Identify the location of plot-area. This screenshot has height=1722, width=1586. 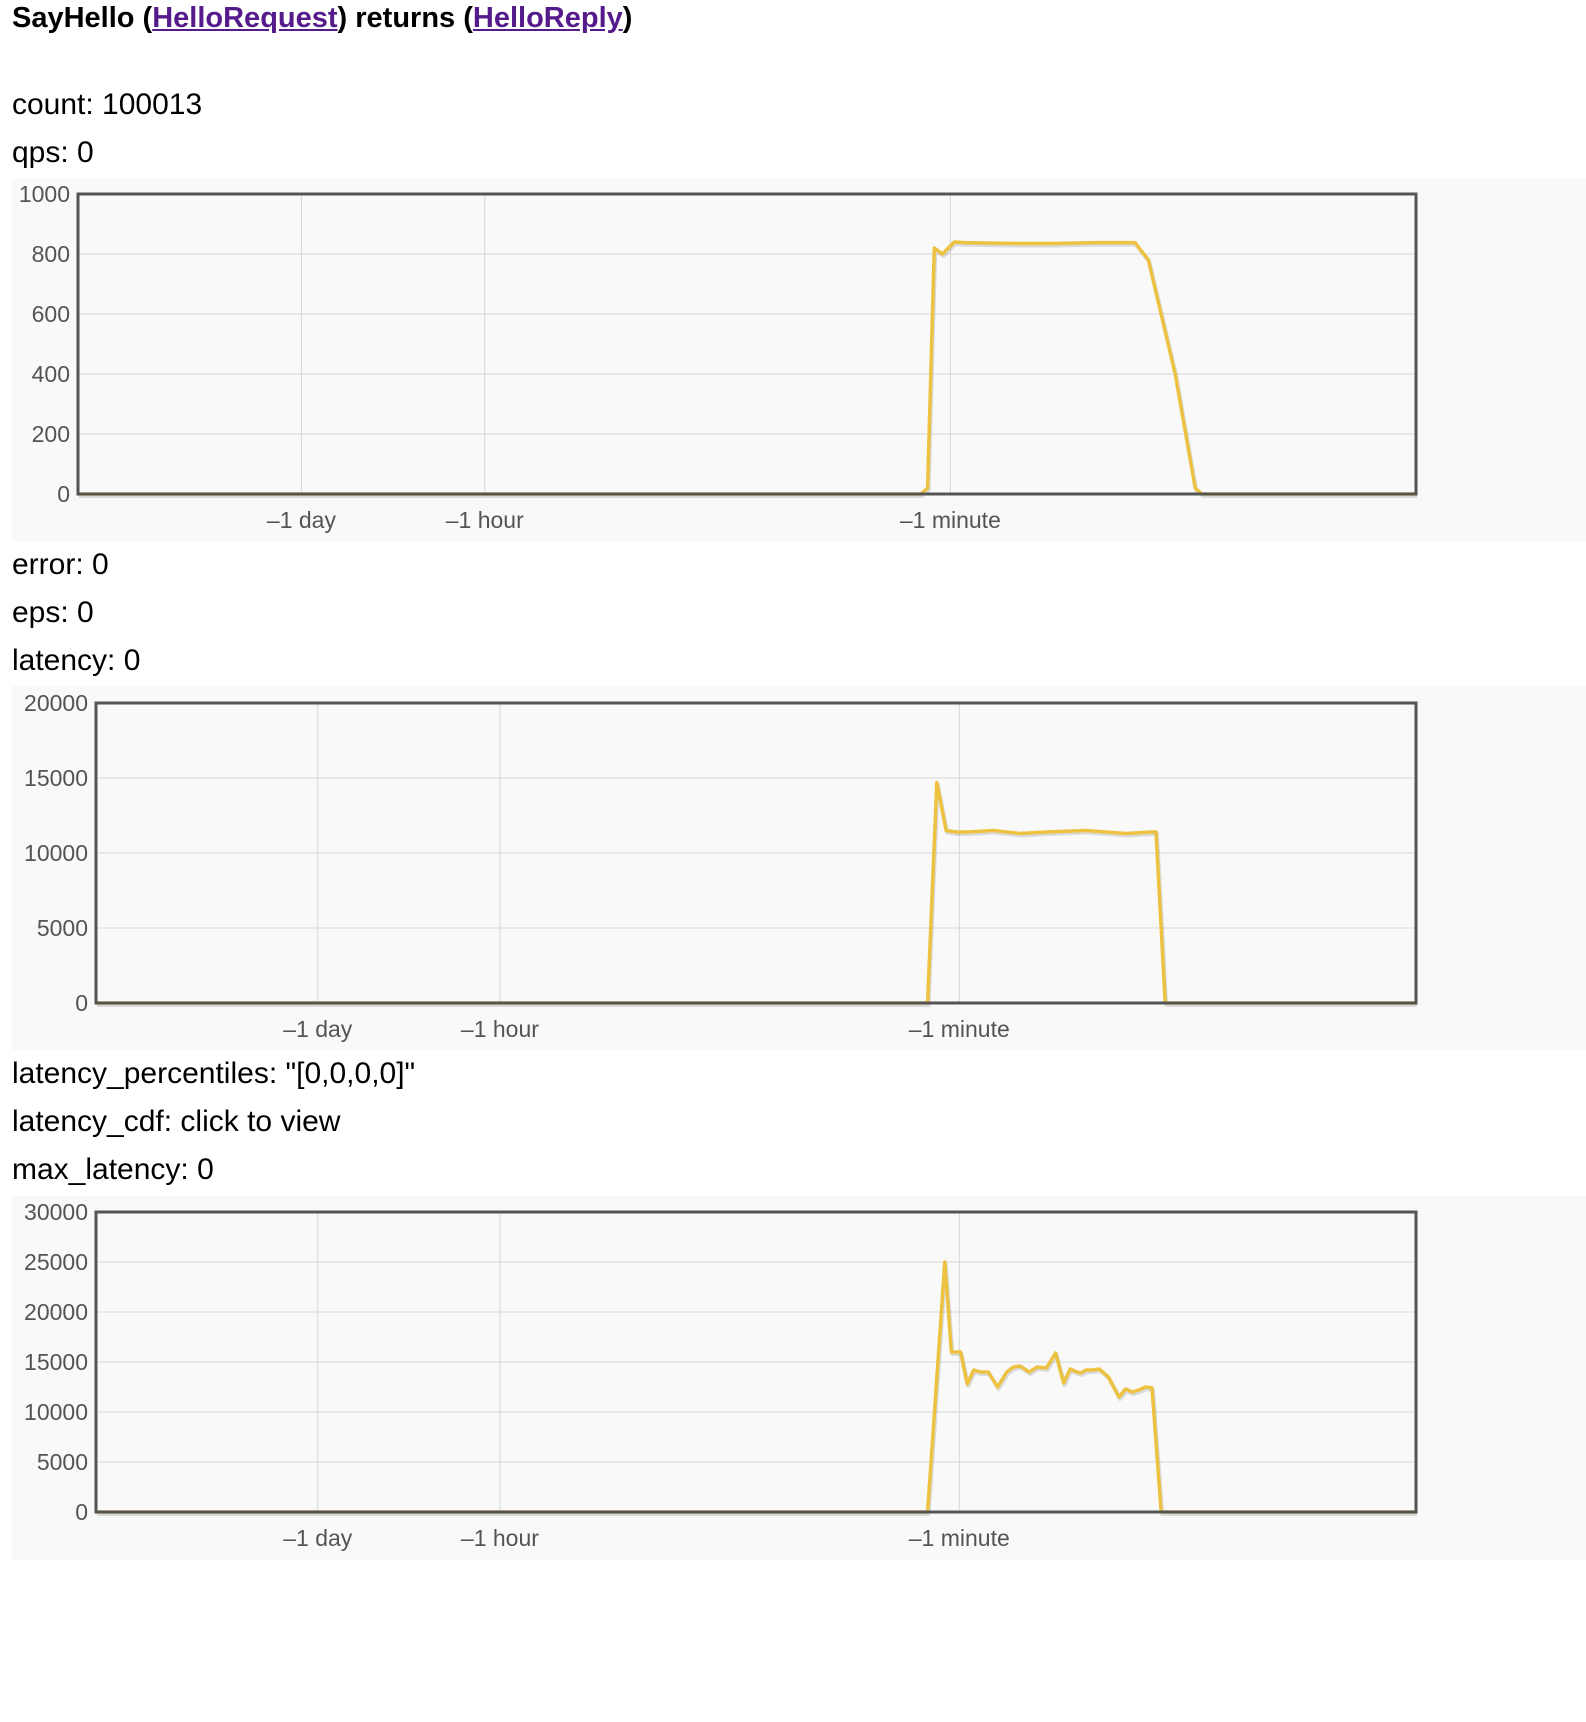
(747, 344).